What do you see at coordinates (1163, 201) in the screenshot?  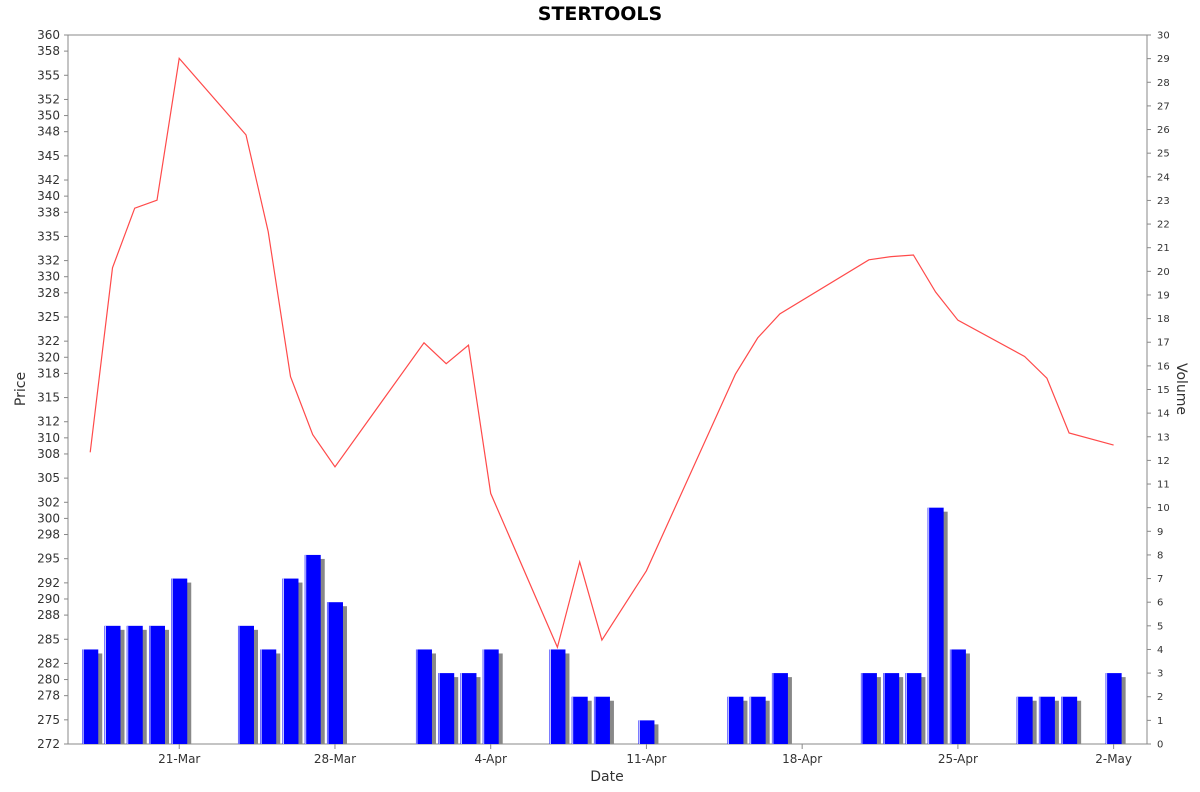 I see `y2-tick-label: 23` at bounding box center [1163, 201].